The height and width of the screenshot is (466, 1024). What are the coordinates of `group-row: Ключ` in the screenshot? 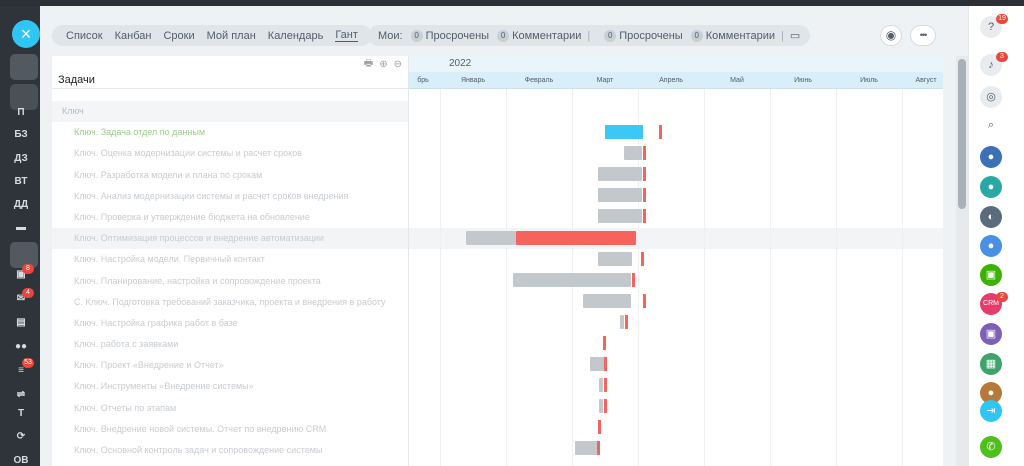 It's located at (230, 112).